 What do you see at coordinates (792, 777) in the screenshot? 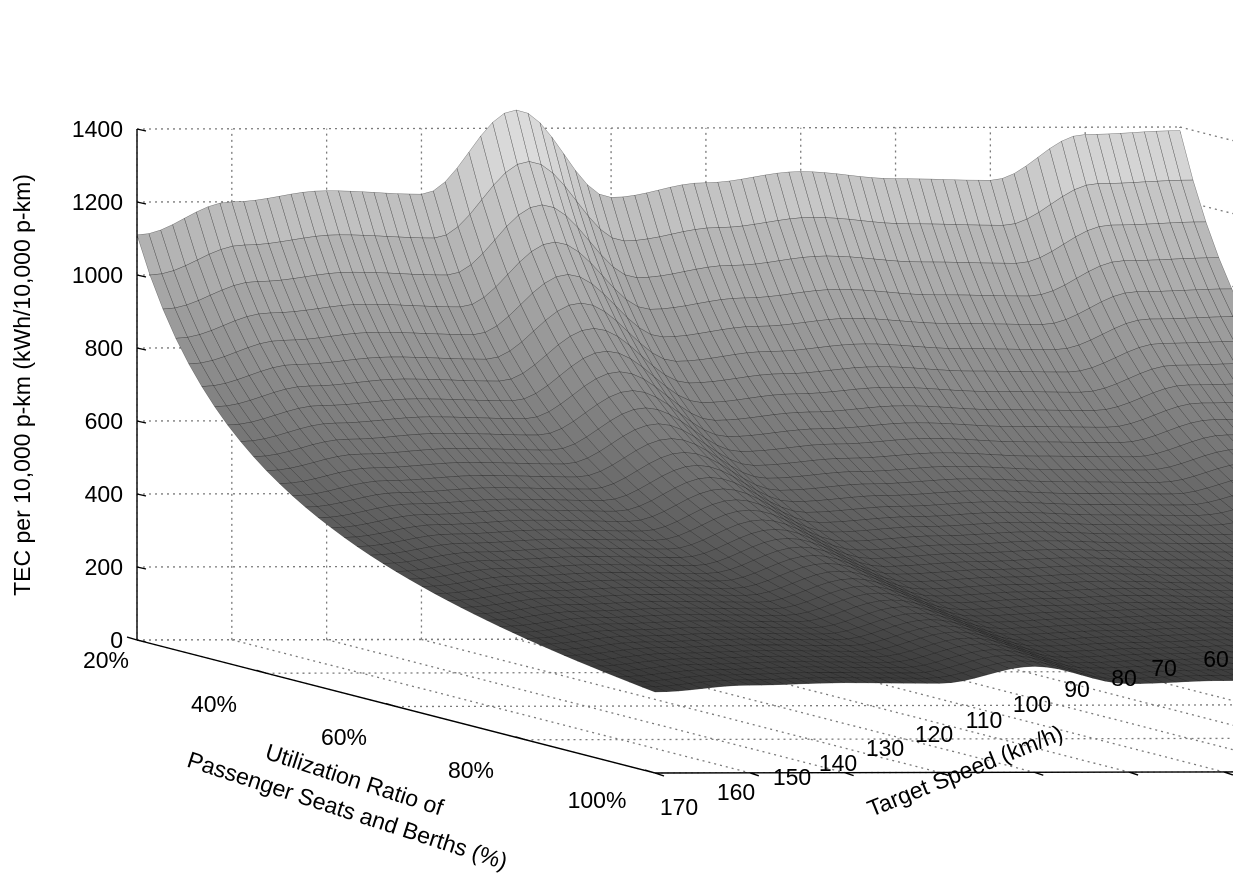
I see `y-tick-label: 150` at bounding box center [792, 777].